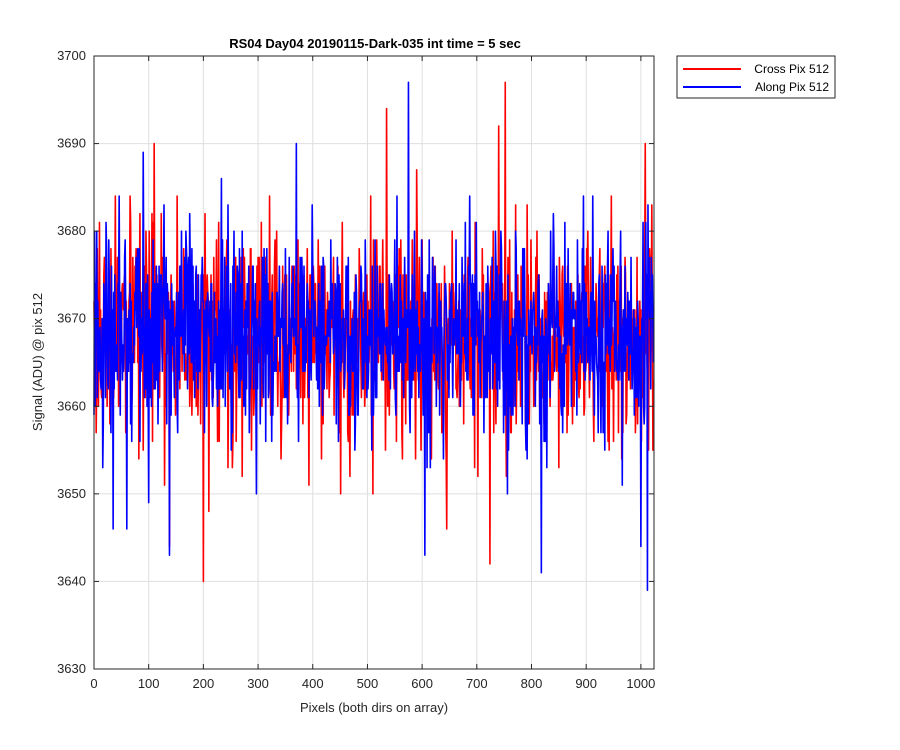 The height and width of the screenshot is (750, 900). I want to click on x-tick-label: 100, so click(149, 683).